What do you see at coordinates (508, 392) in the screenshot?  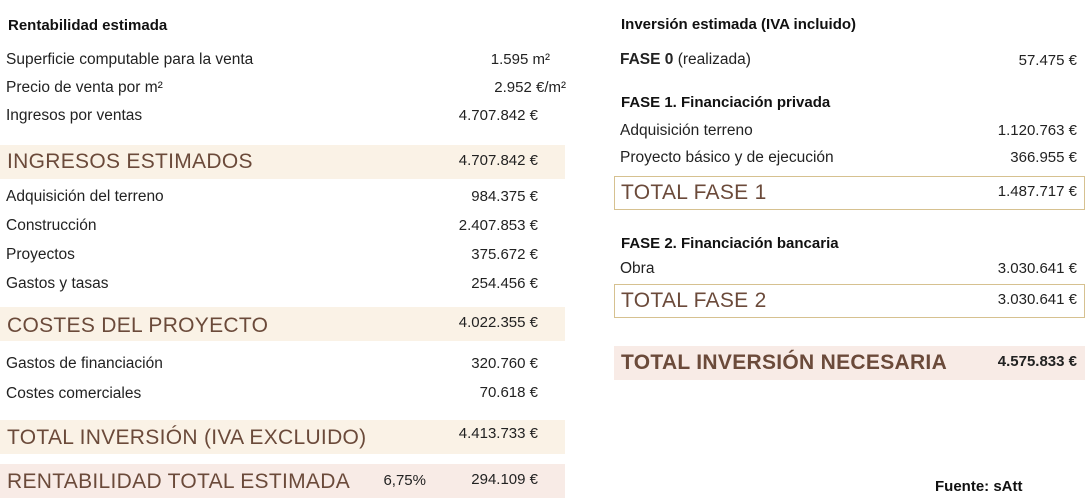 I see `commercial-value: 70.618 €` at bounding box center [508, 392].